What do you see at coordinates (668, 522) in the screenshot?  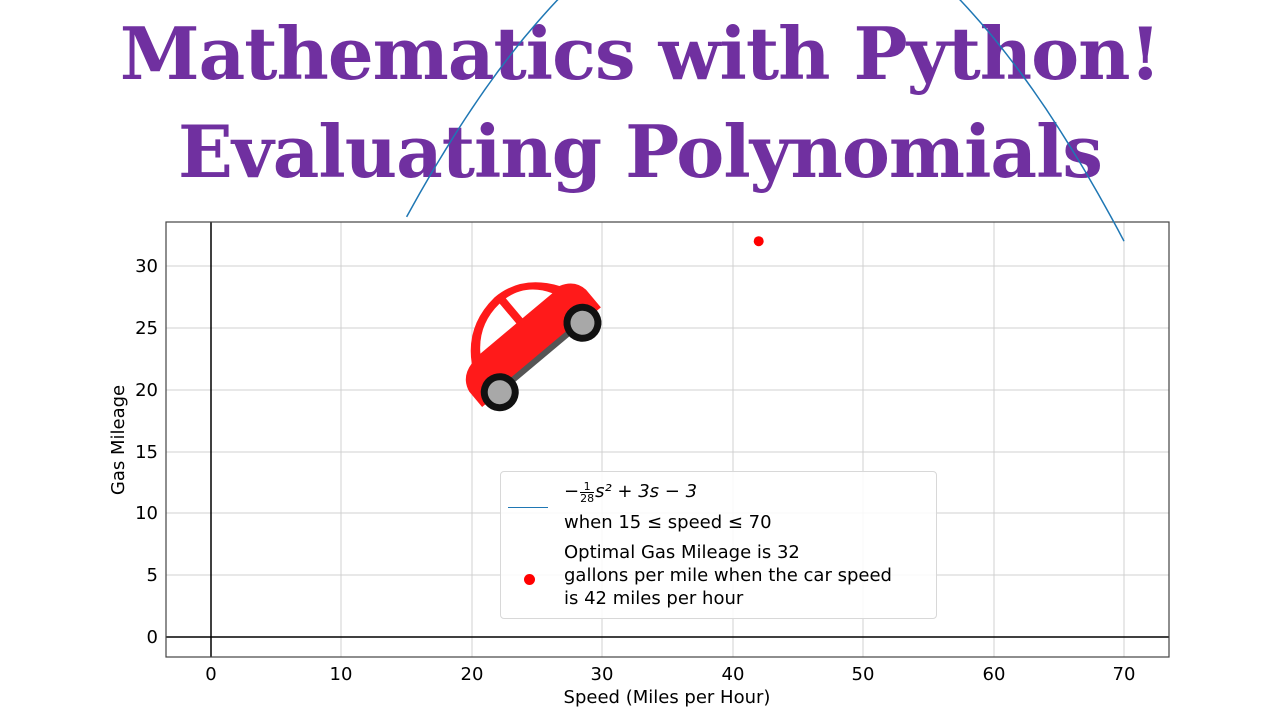 I see `legend-curve-domain: when 15 ≤ speed ≤ 70` at bounding box center [668, 522].